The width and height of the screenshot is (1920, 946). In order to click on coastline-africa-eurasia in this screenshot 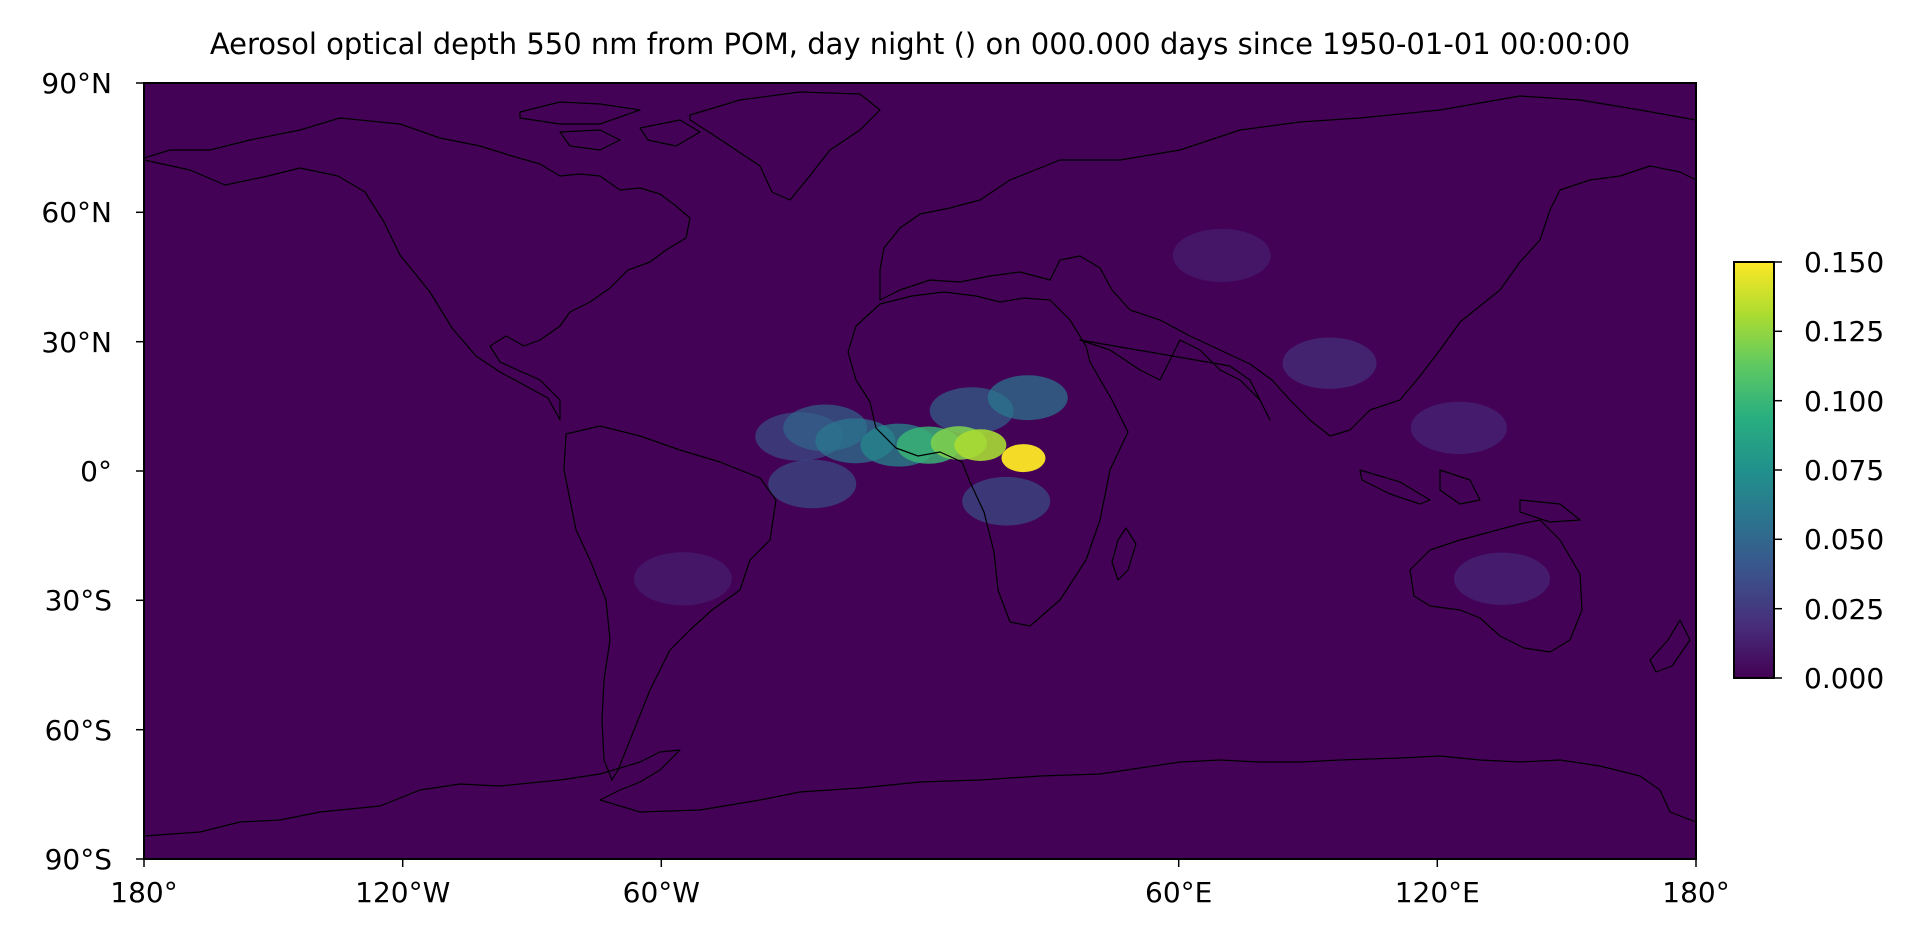, I will do `click(988, 459)`.